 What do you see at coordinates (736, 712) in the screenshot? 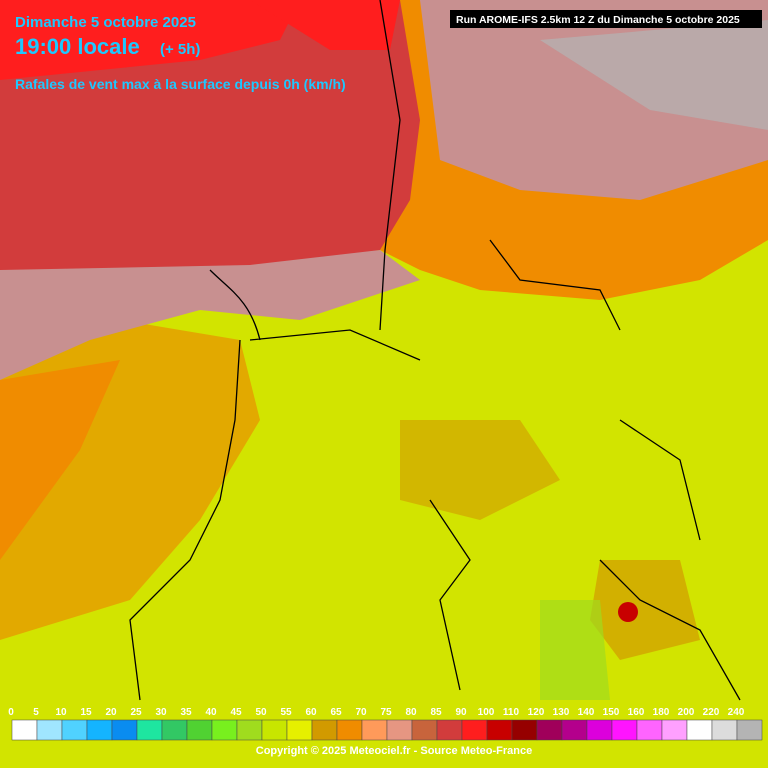
I see `legend-label: 240` at bounding box center [736, 712].